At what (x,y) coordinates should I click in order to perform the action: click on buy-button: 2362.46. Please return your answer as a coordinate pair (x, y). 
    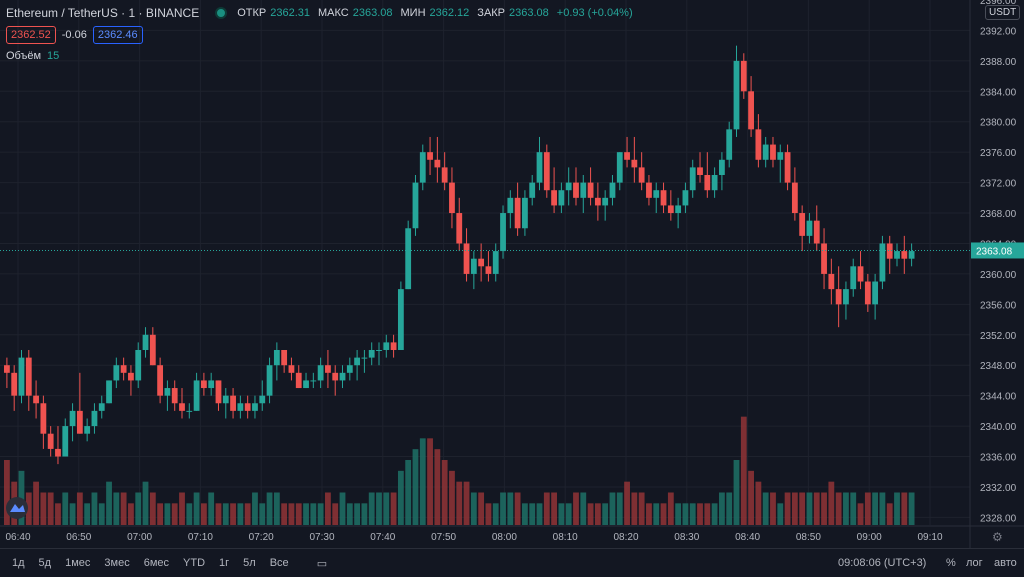
    Looking at the image, I should click on (117, 35).